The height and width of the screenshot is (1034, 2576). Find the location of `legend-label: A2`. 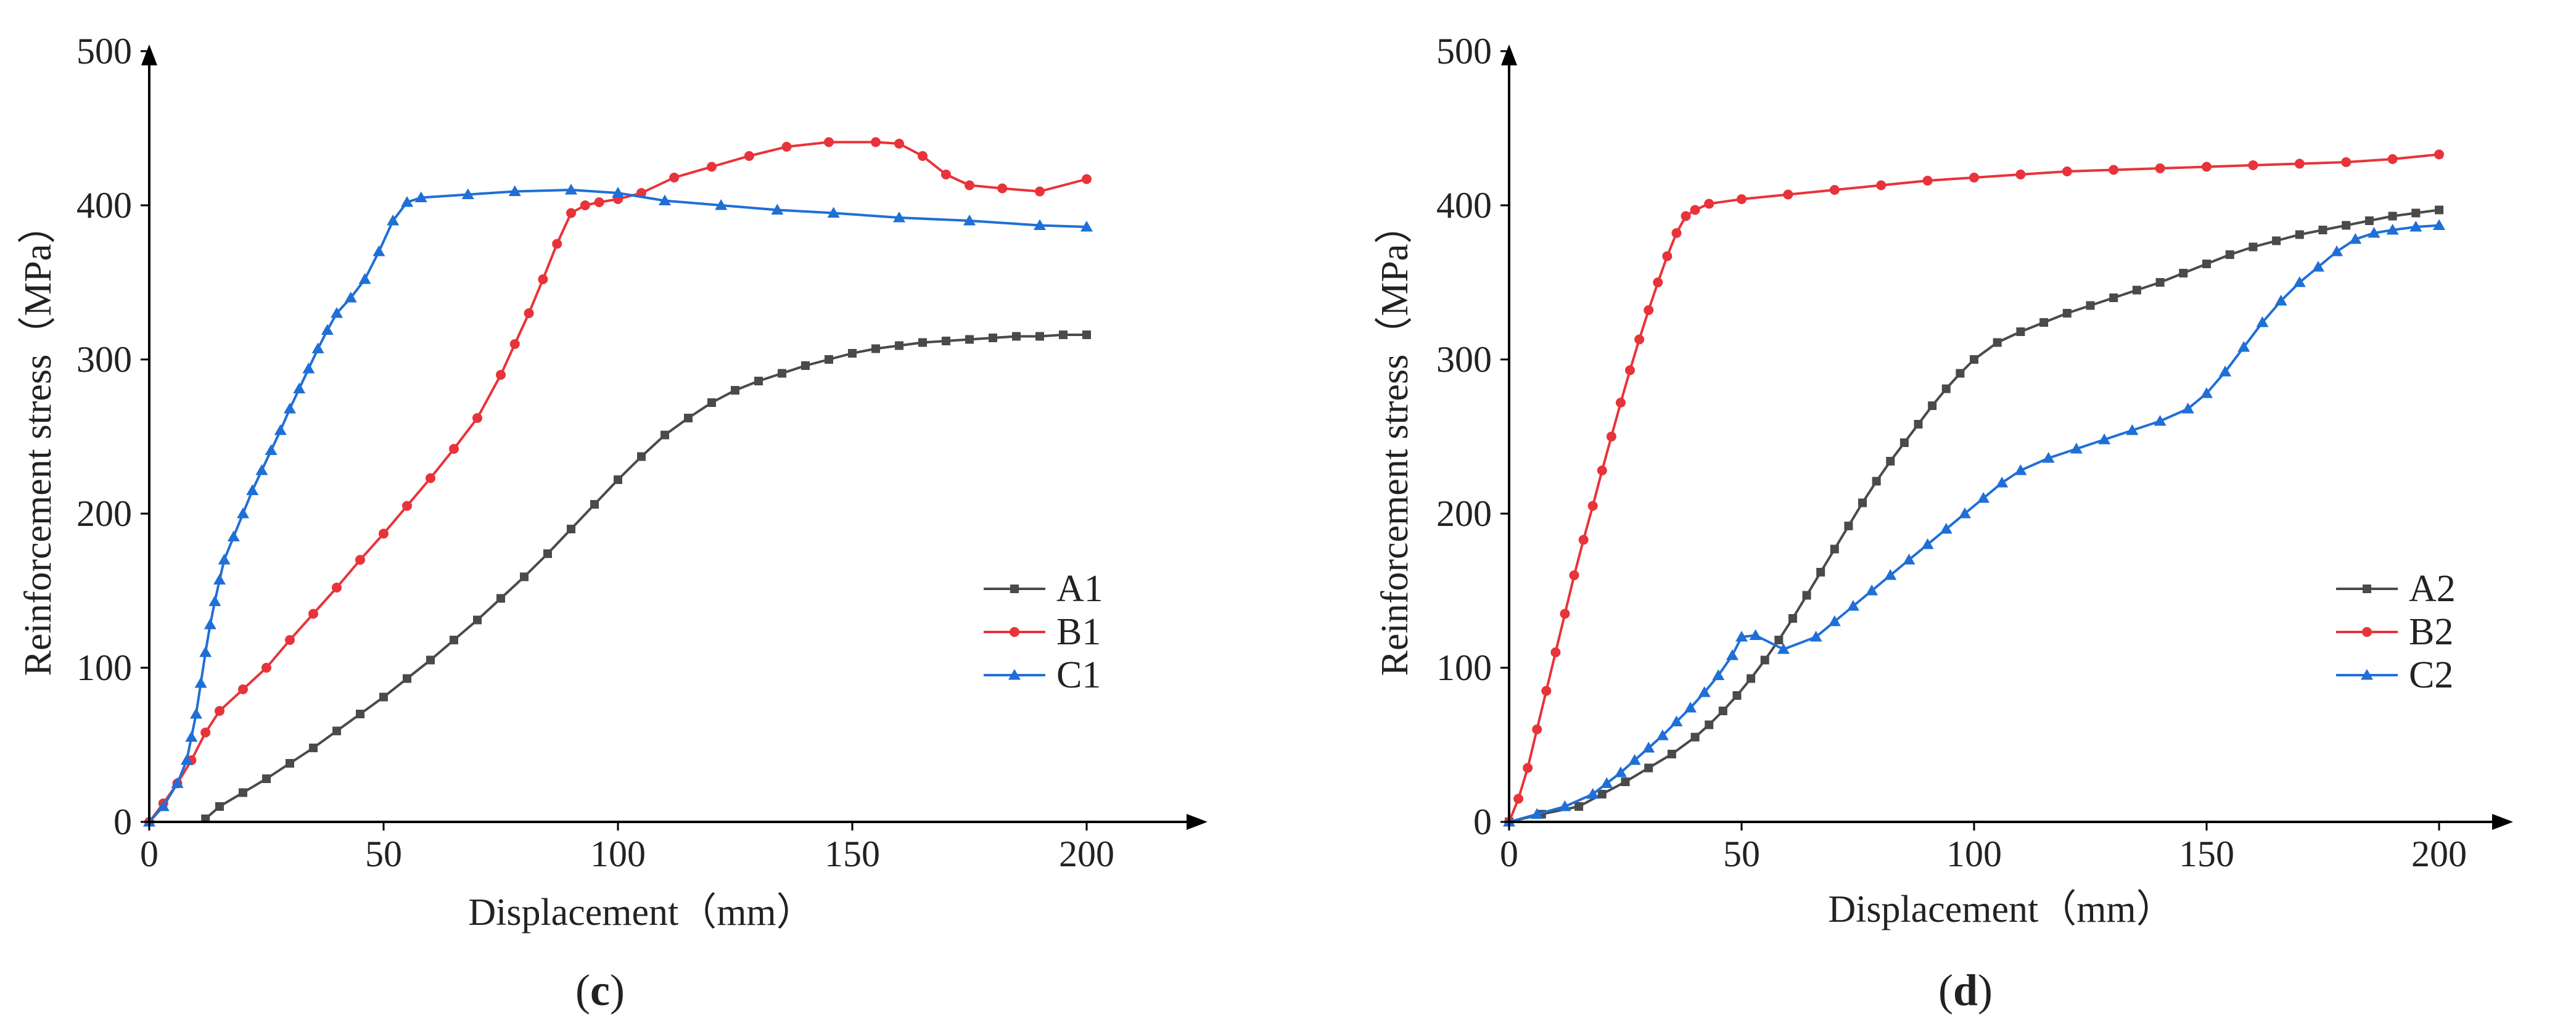

legend-label: A2 is located at coordinates (2432, 589).